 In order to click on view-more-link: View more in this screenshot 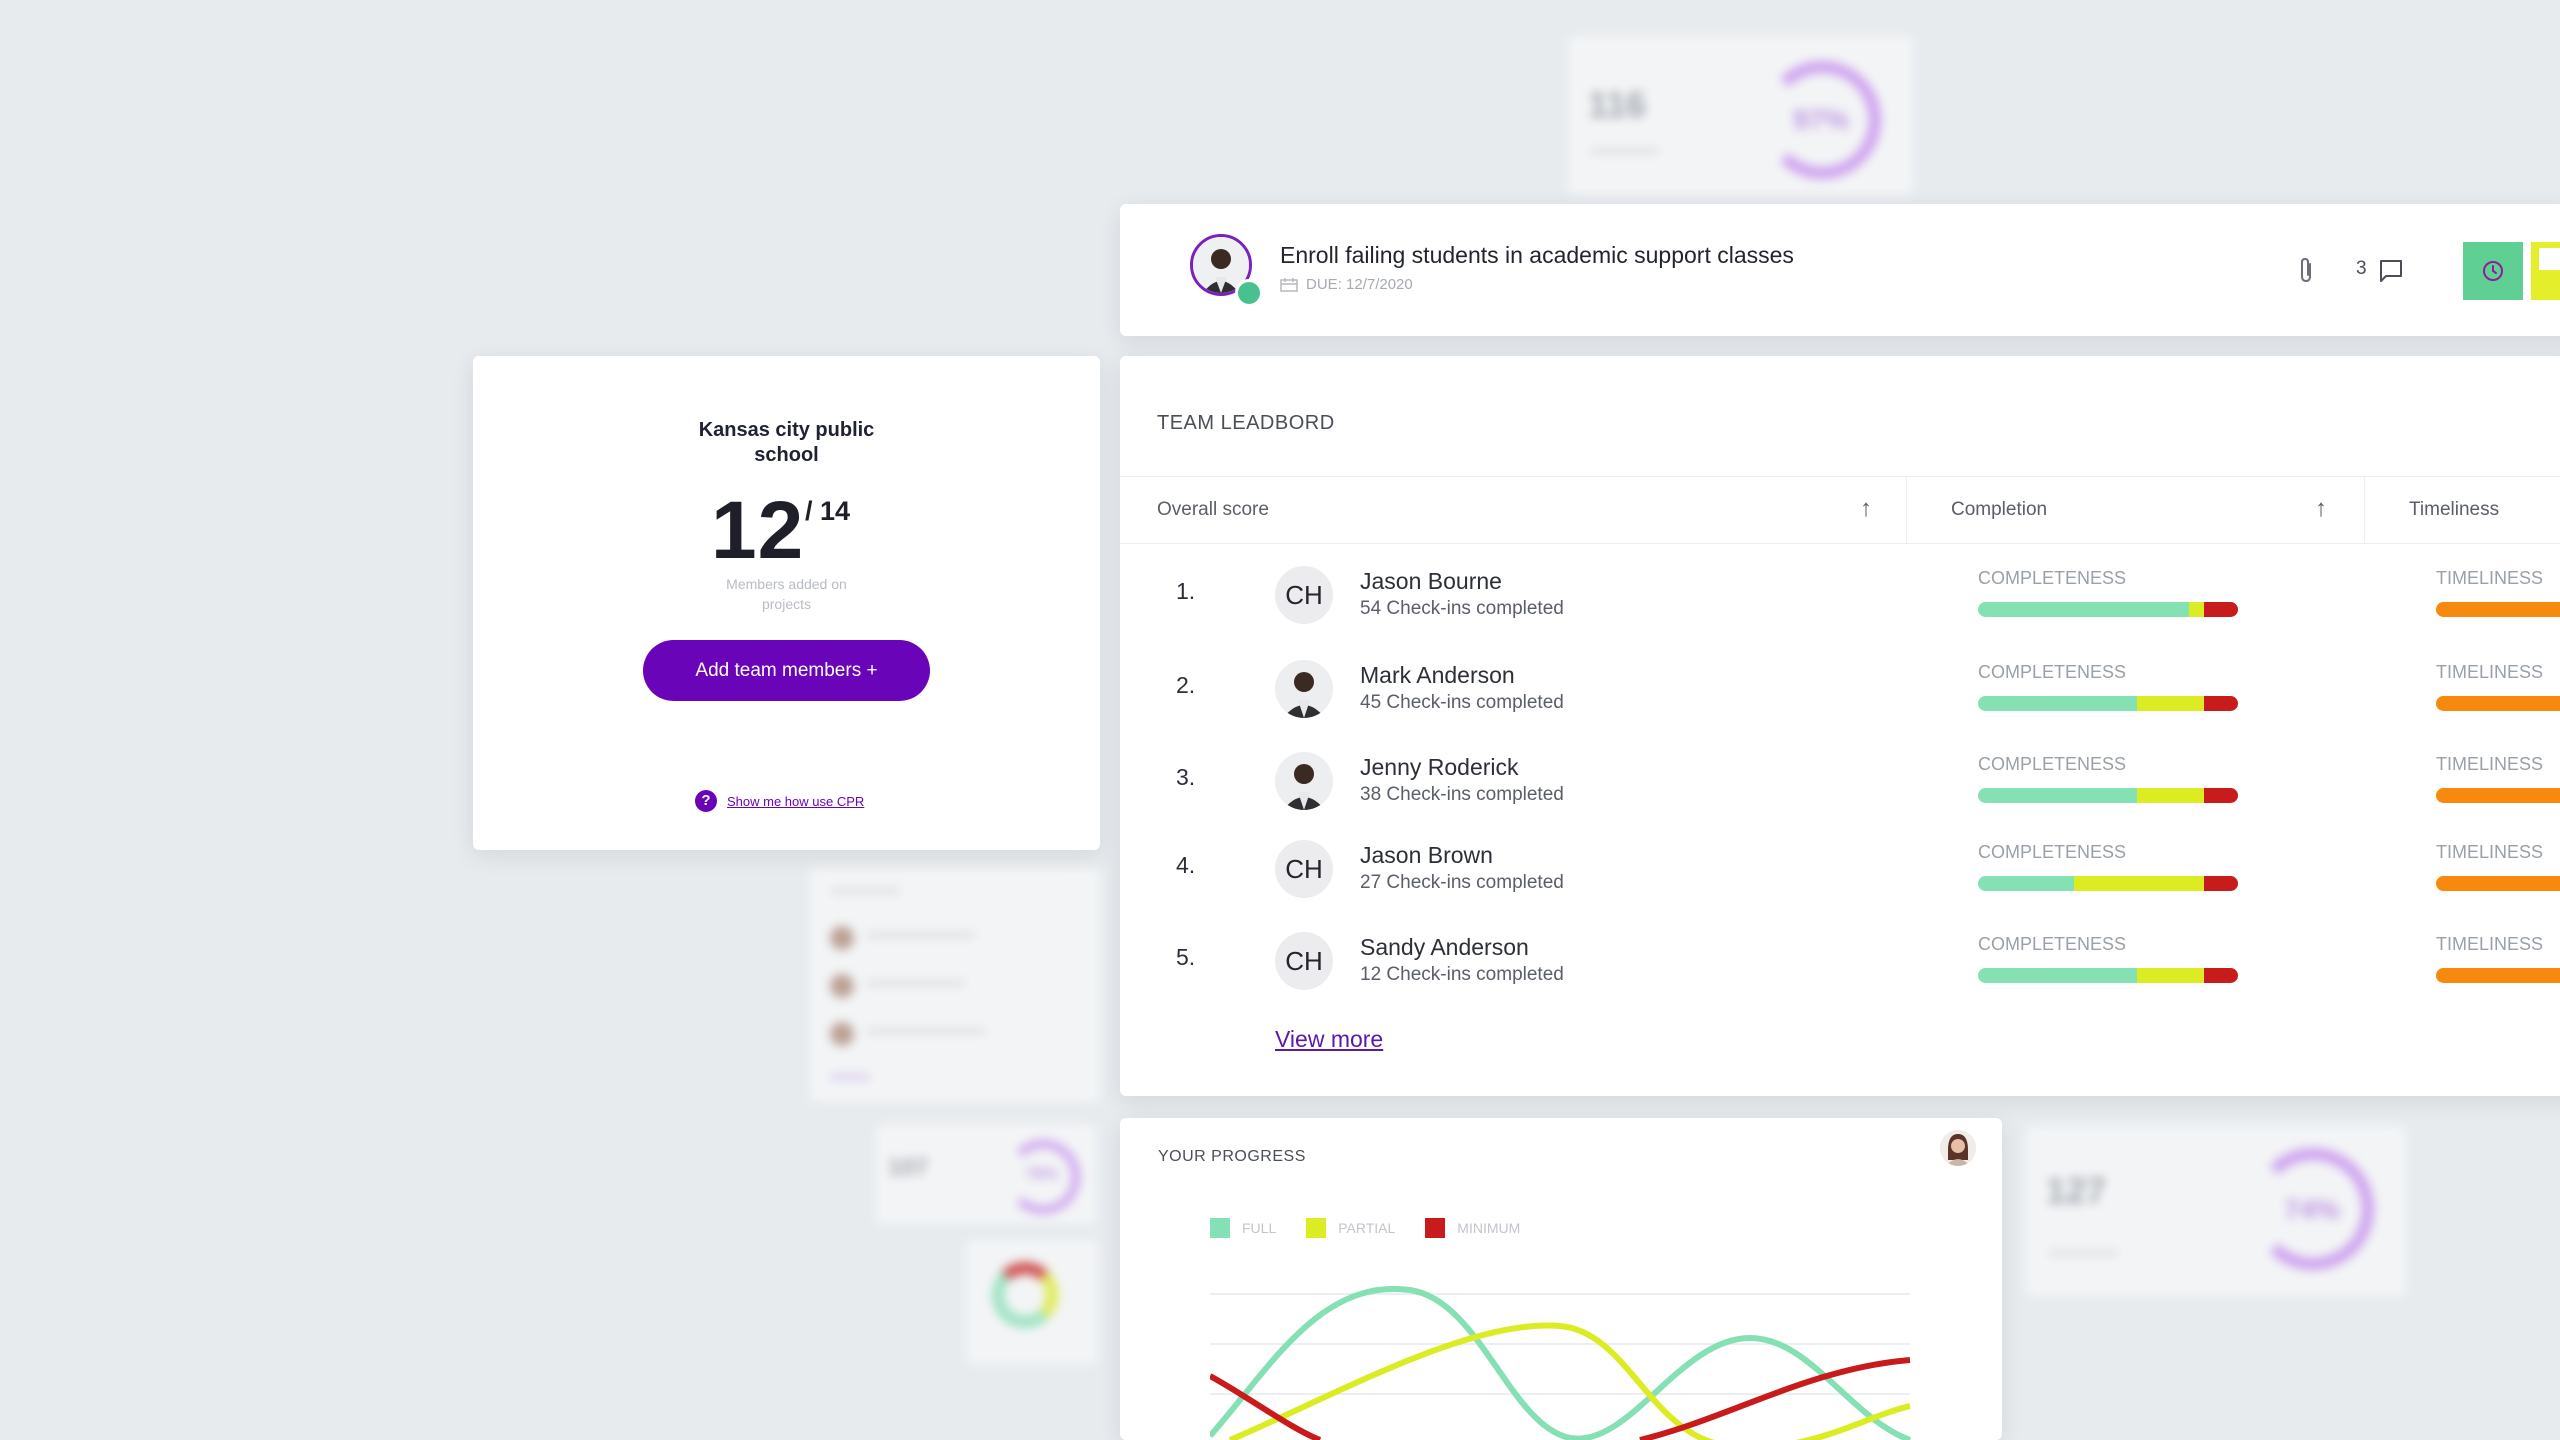, I will do `click(1329, 1039)`.